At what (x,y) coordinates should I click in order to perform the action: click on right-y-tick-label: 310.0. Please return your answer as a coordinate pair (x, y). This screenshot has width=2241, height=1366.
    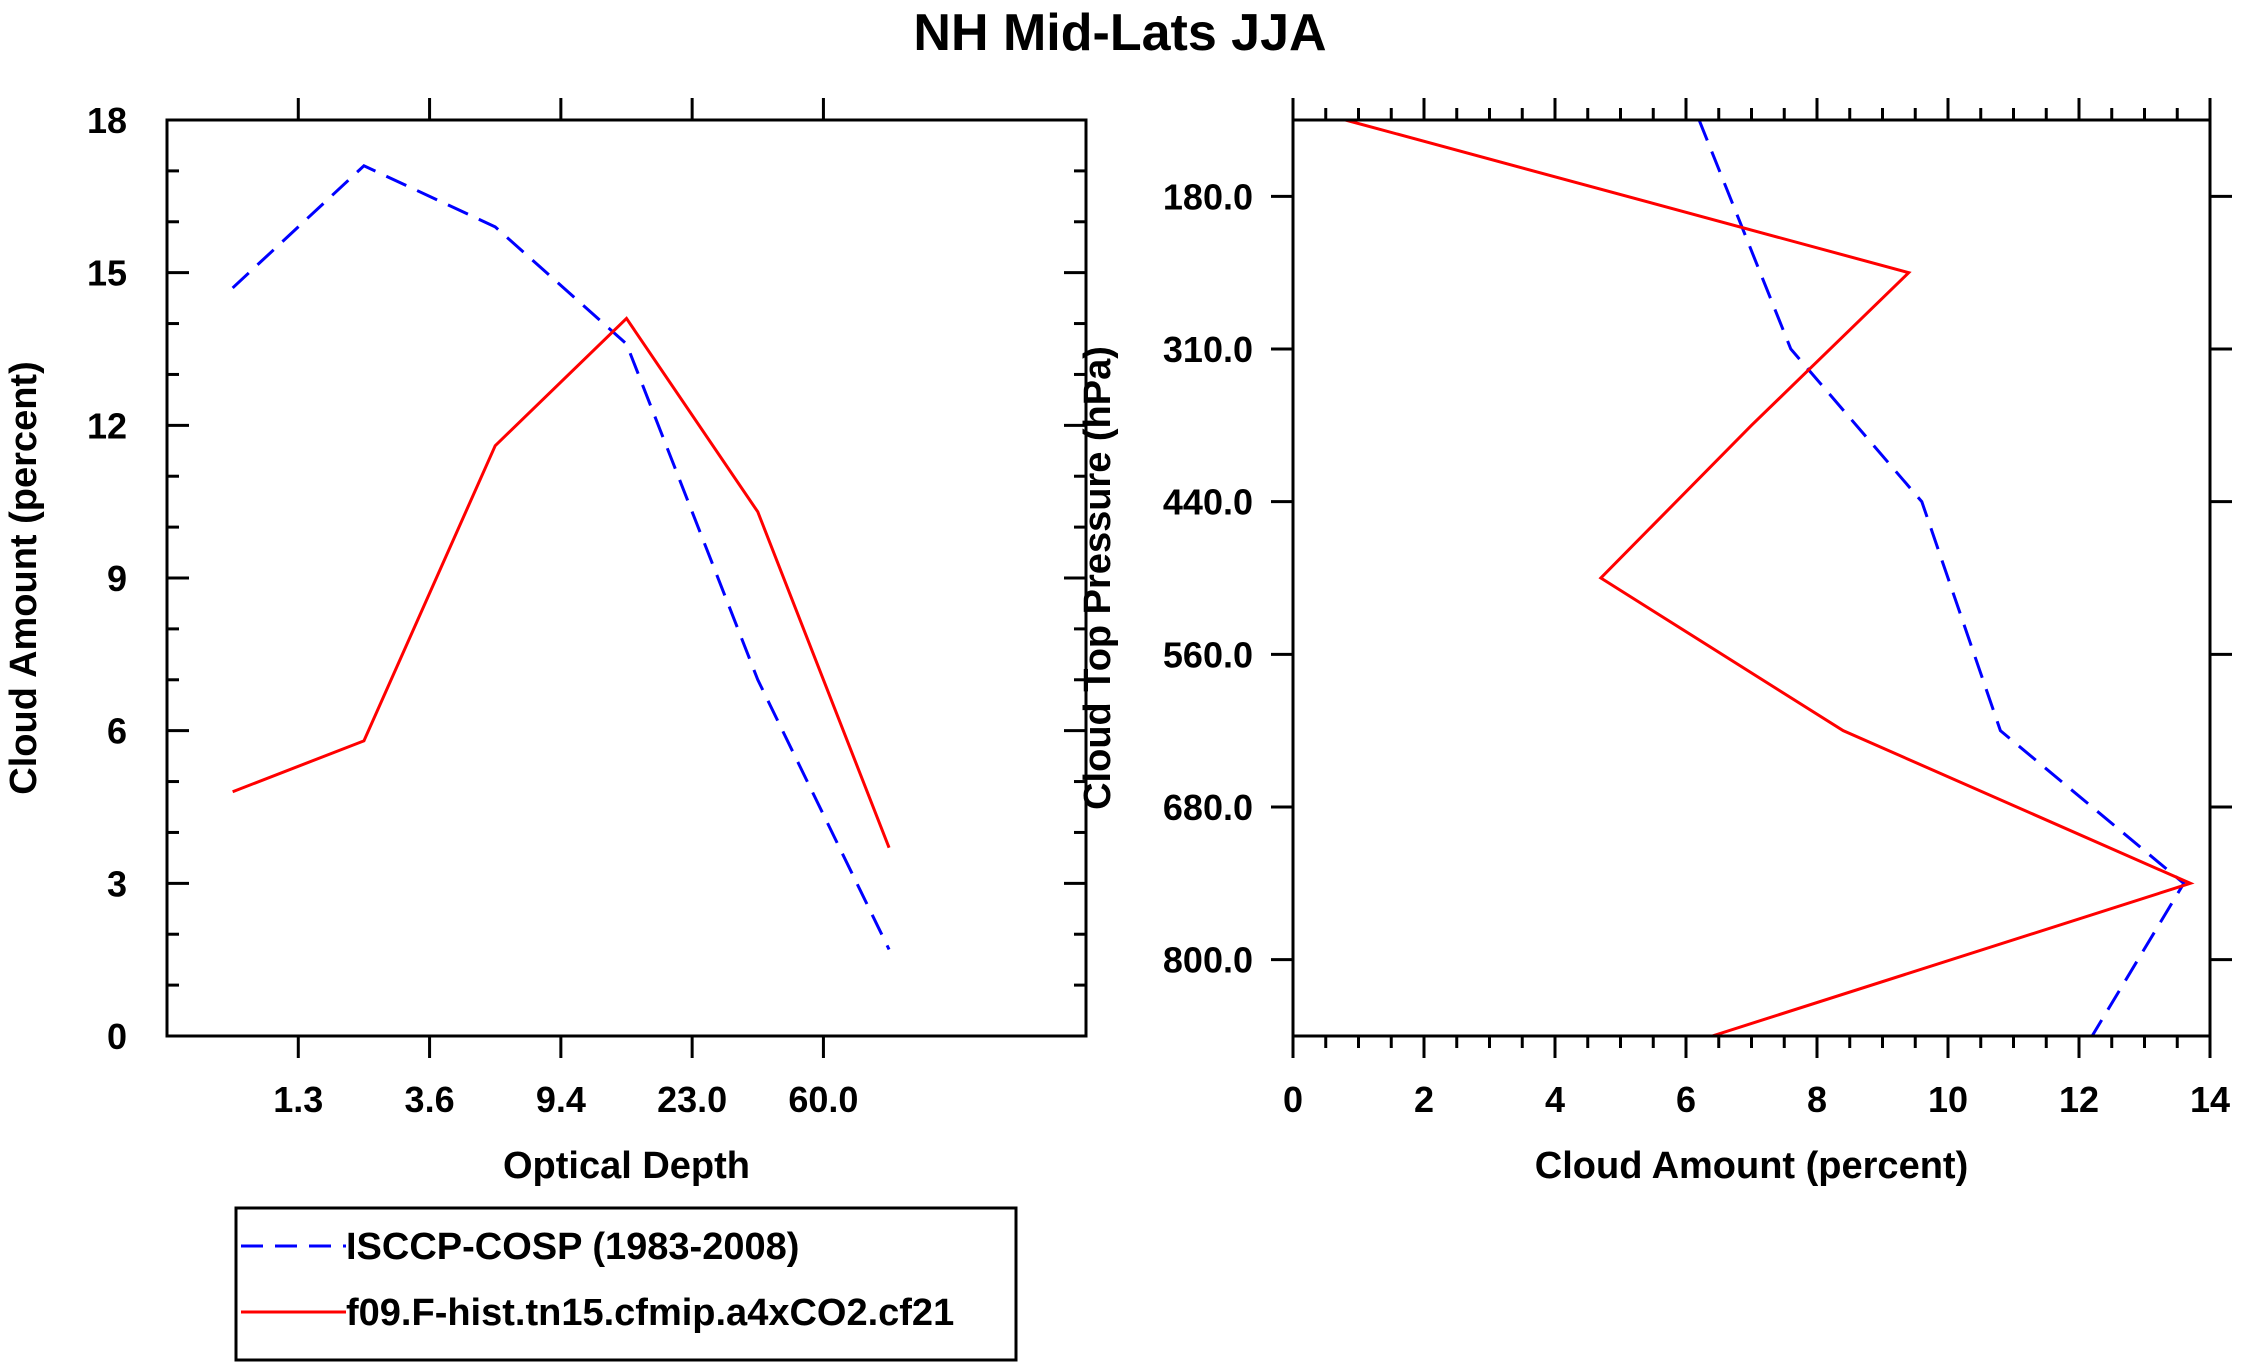
    Looking at the image, I should click on (1208, 349).